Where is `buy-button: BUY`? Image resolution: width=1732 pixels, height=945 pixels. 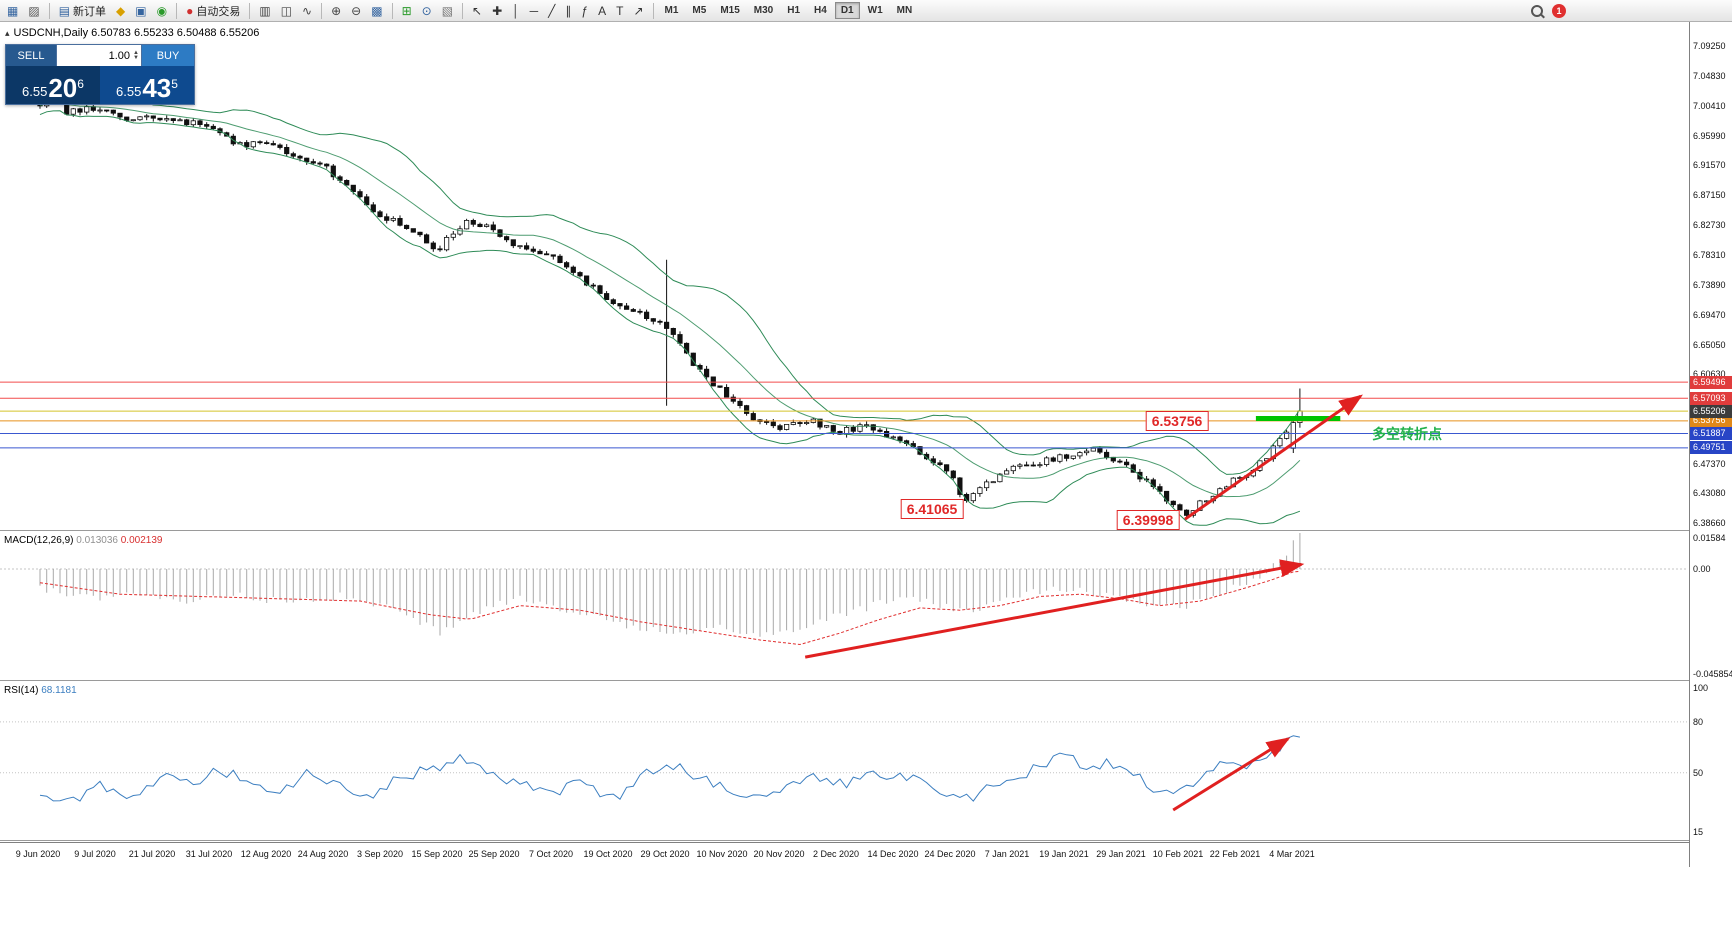 buy-button: BUY is located at coordinates (168, 55).